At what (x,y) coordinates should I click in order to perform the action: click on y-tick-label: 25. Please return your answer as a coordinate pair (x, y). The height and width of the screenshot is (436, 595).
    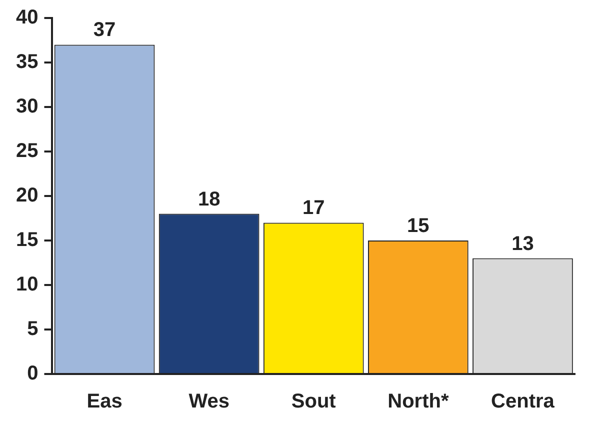
    Looking at the image, I should click on (27, 151).